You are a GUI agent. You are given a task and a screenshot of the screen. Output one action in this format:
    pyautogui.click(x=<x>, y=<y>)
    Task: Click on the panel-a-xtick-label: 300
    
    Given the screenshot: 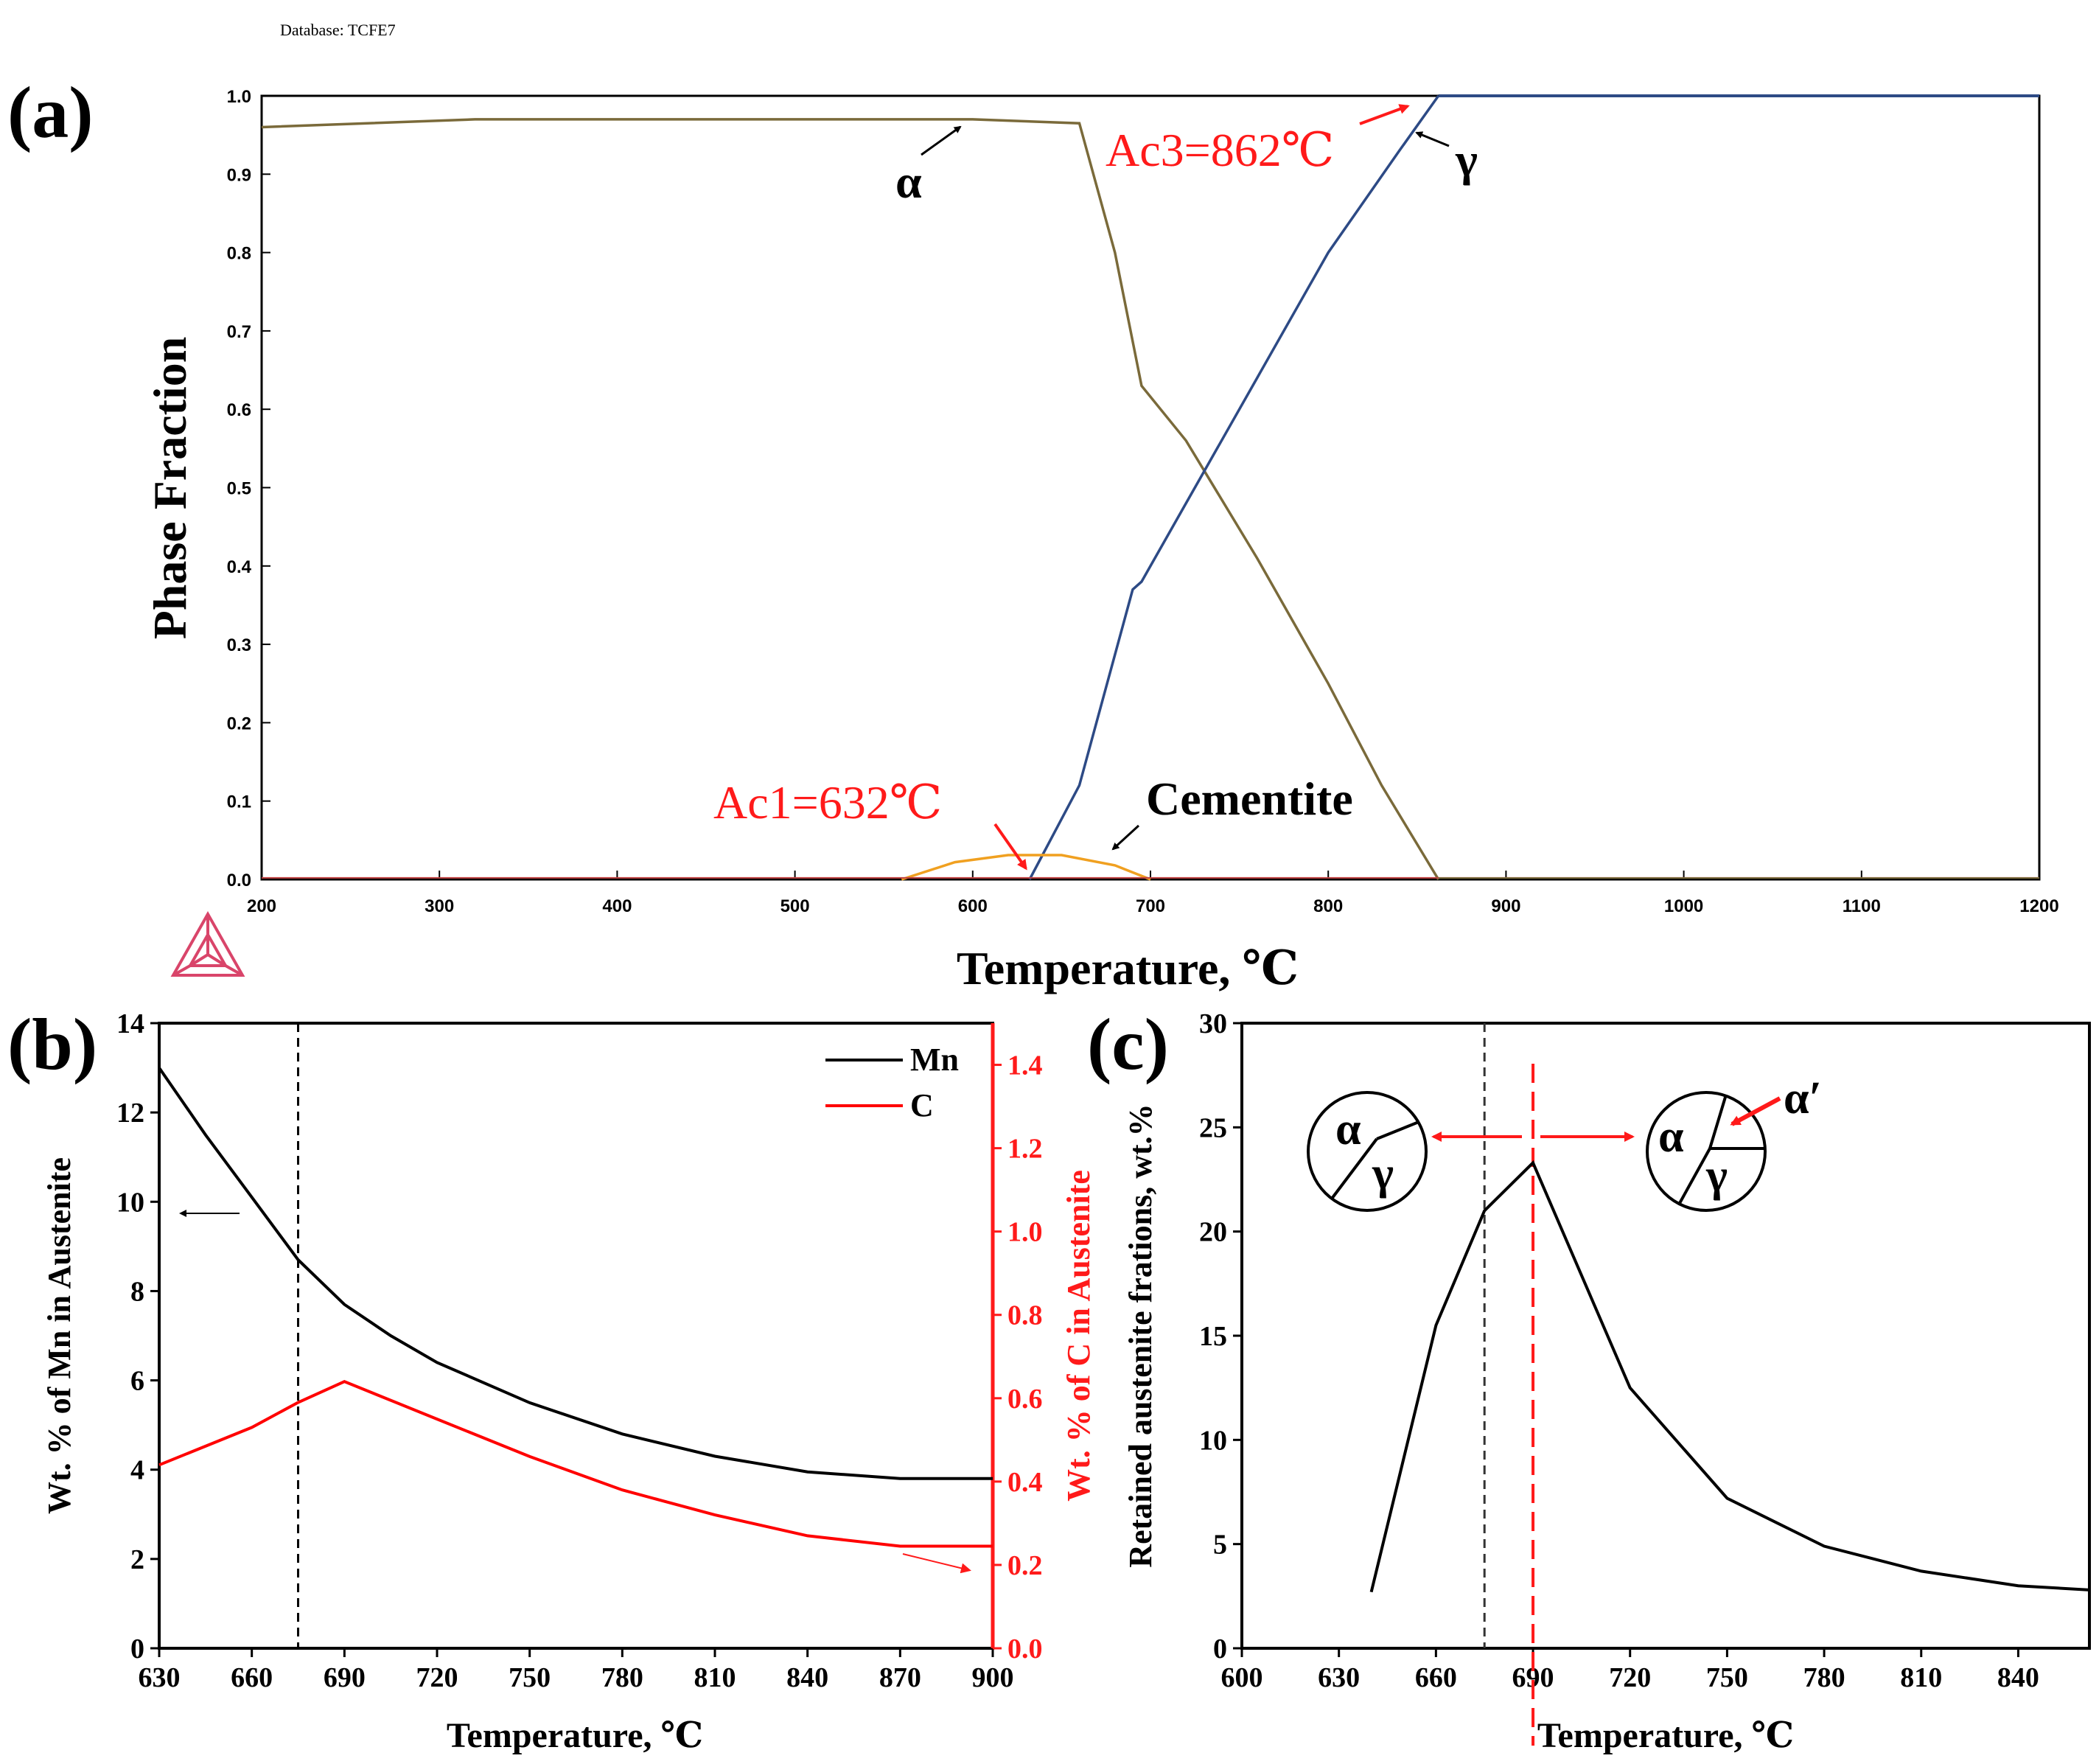 What is the action you would take?
    pyautogui.click(x=439, y=906)
    